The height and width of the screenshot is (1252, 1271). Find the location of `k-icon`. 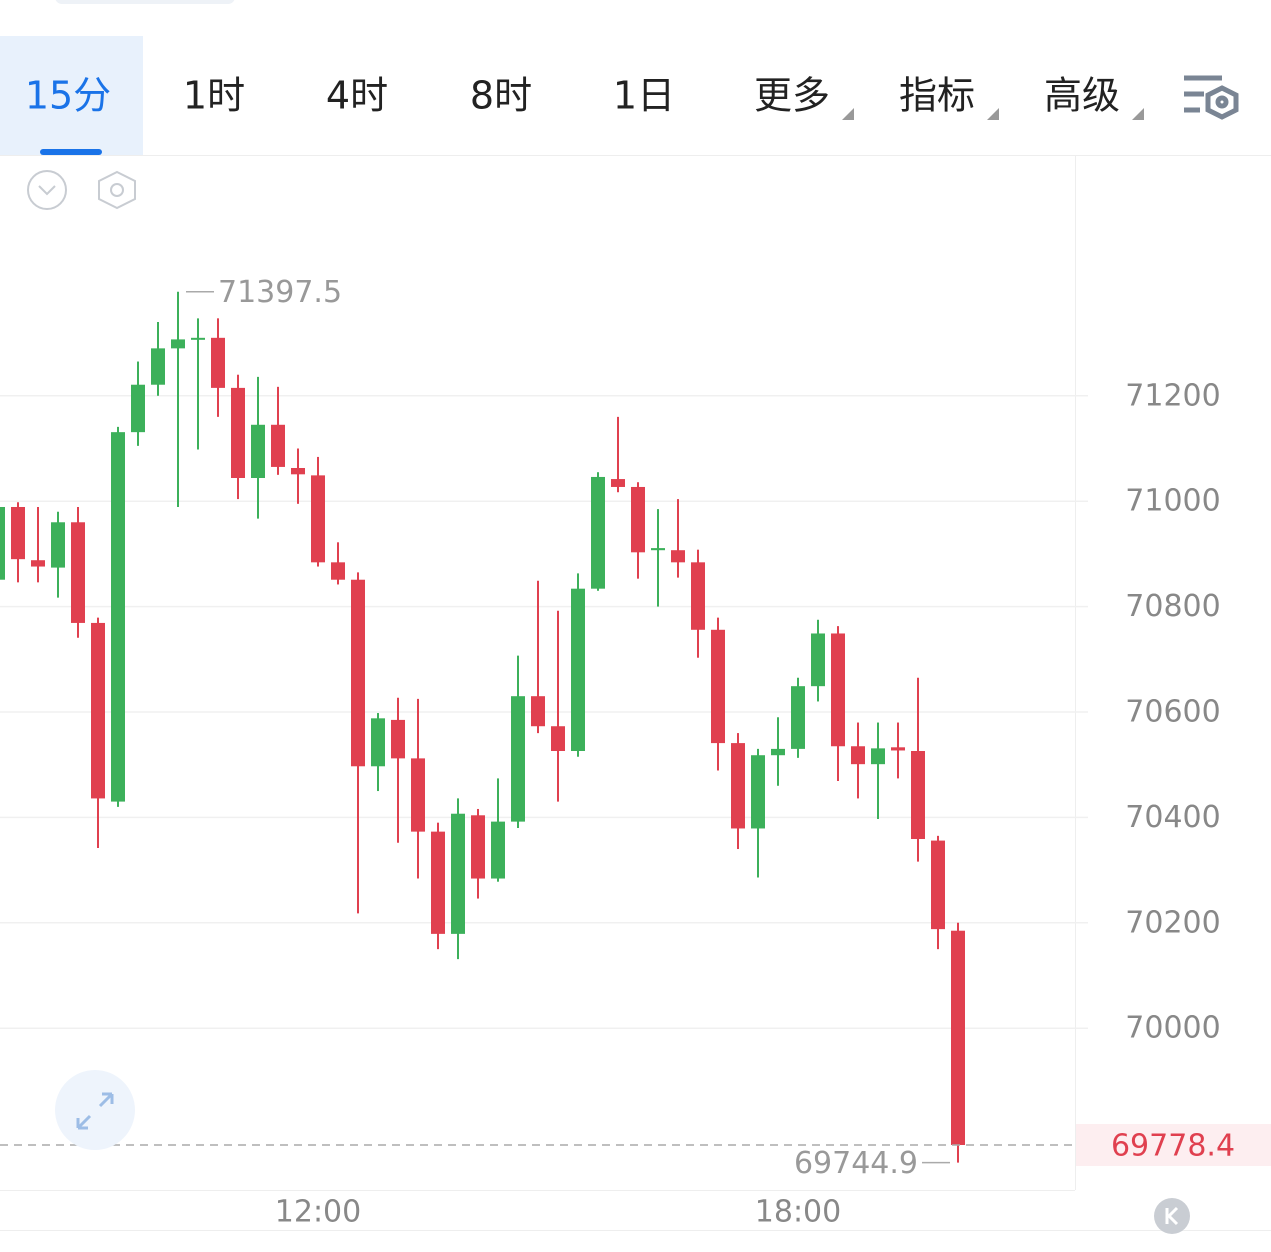

k-icon is located at coordinates (1172, 1216).